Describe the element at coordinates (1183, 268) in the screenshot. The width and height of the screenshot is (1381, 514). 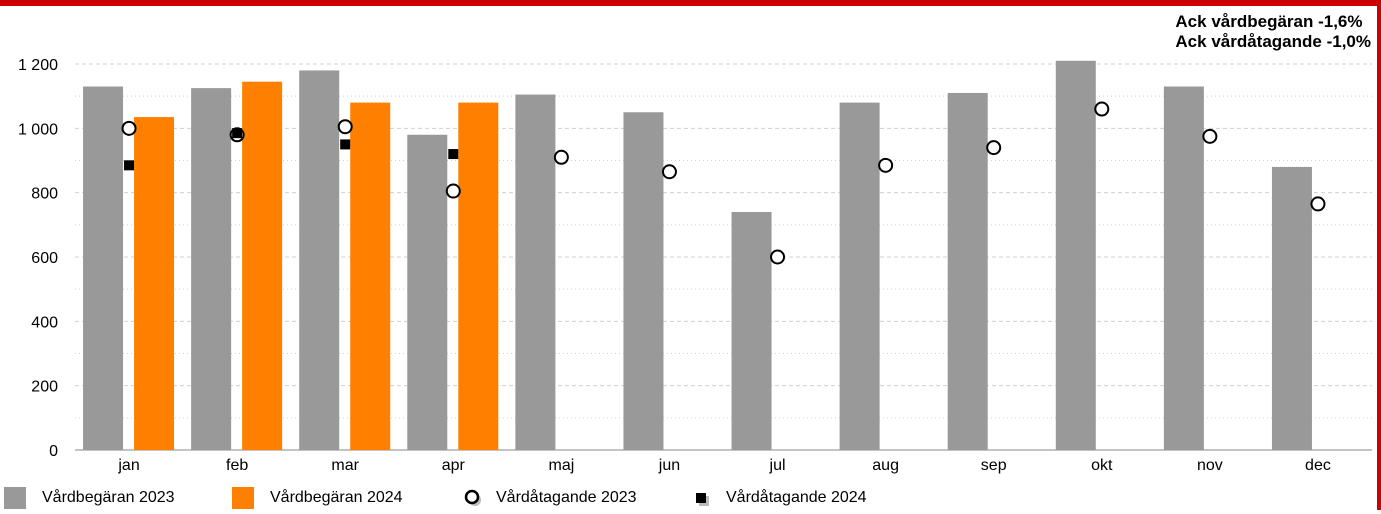
I see `bar-vardbegaran-2023-nov` at that location.